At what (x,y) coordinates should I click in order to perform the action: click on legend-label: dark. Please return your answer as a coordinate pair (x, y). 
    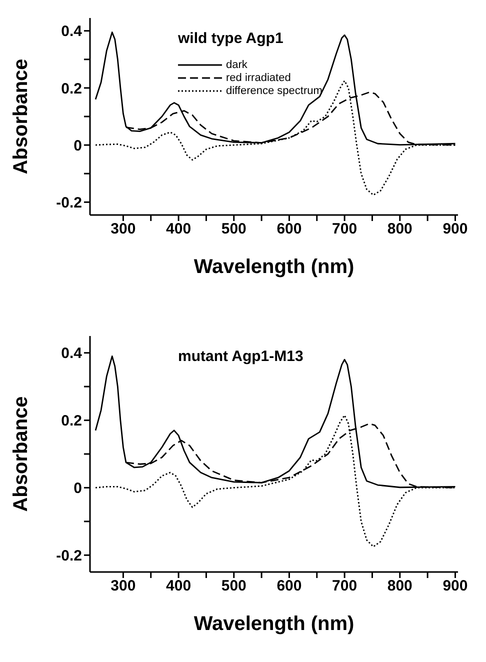
    Looking at the image, I should click on (237, 64).